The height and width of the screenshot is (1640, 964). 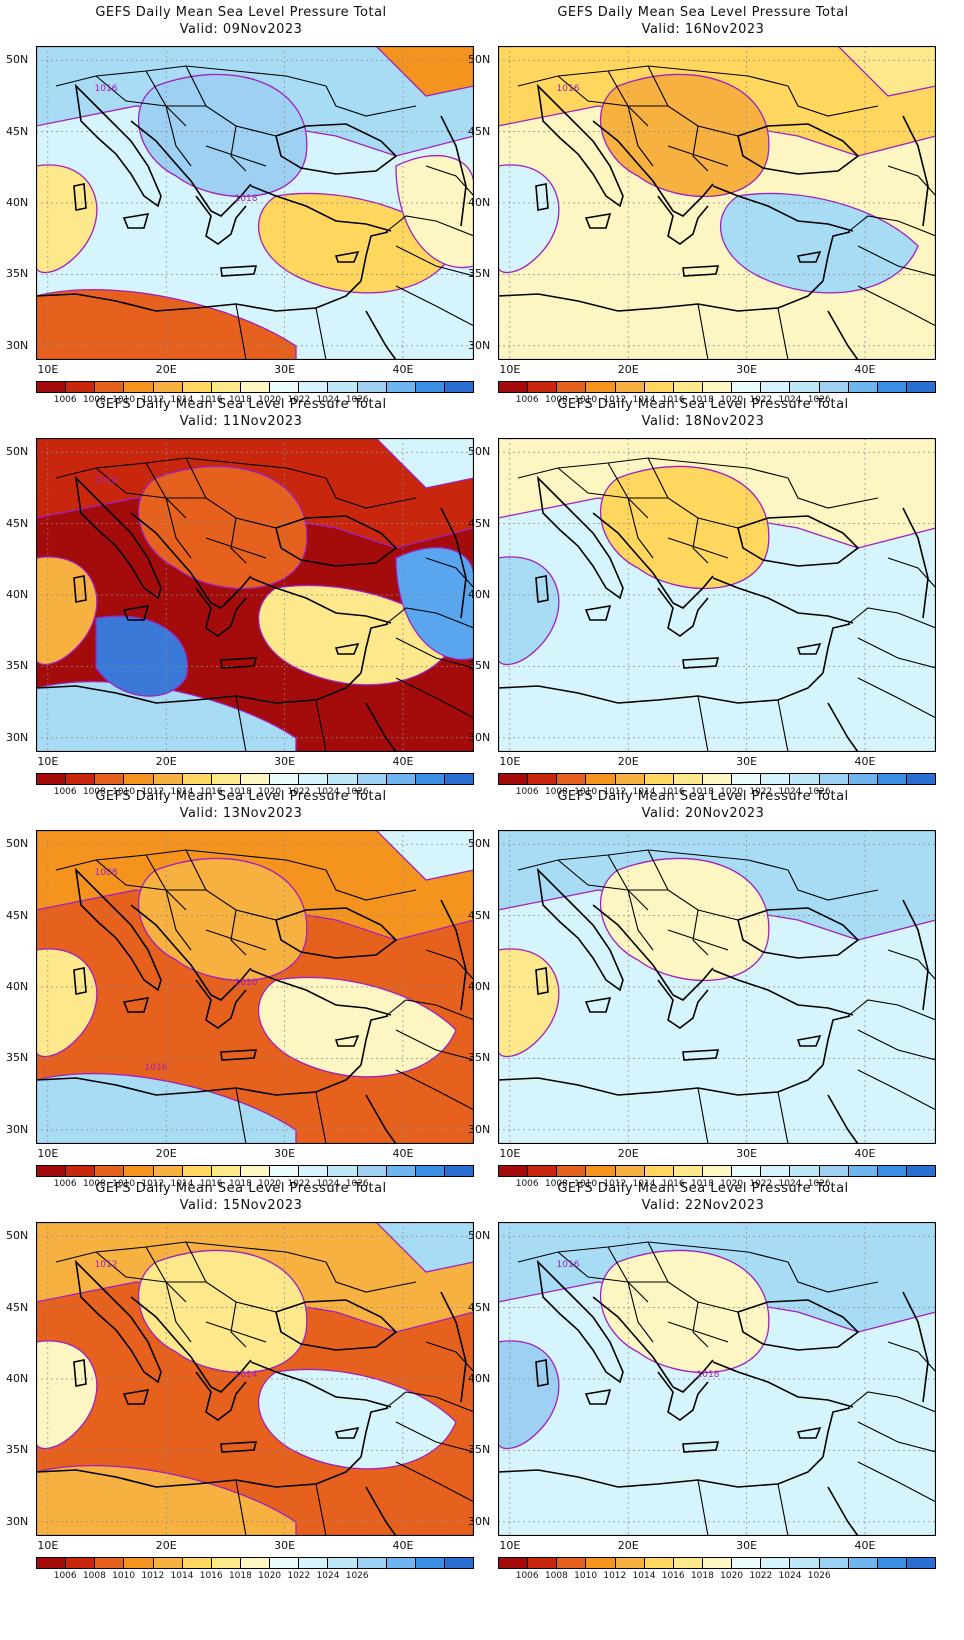 I want to click on colorbar-label: 1020, so click(x=270, y=792).